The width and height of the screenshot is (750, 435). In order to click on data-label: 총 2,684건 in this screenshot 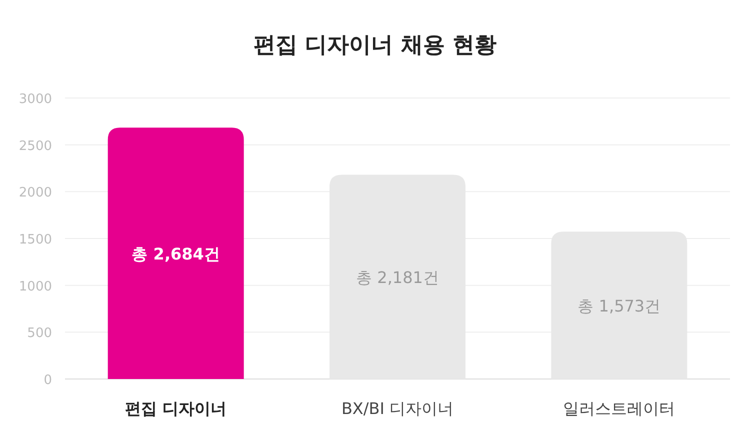, I will do `click(176, 254)`.